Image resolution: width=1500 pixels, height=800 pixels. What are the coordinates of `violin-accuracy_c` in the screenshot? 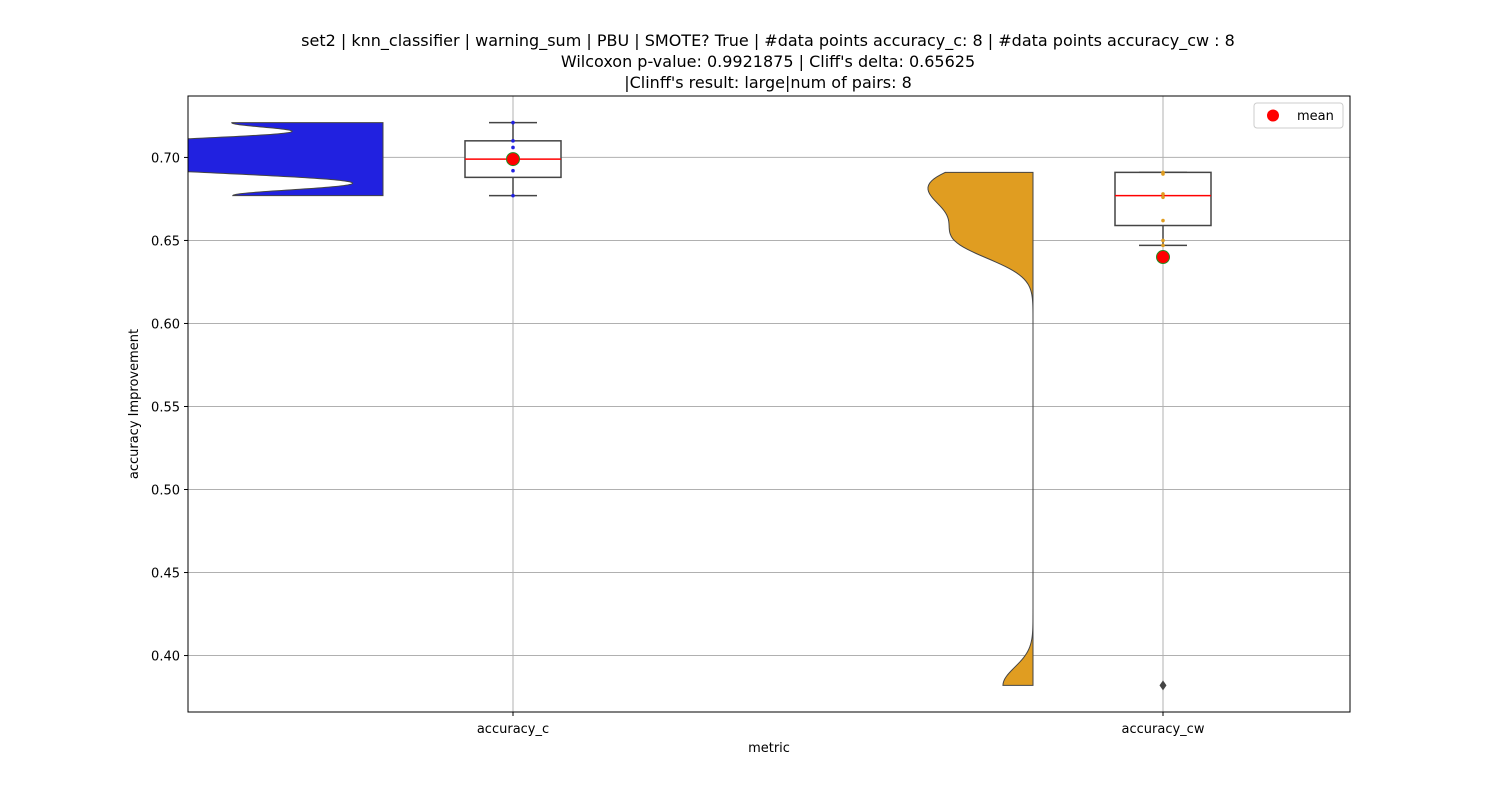 It's located at (286, 159).